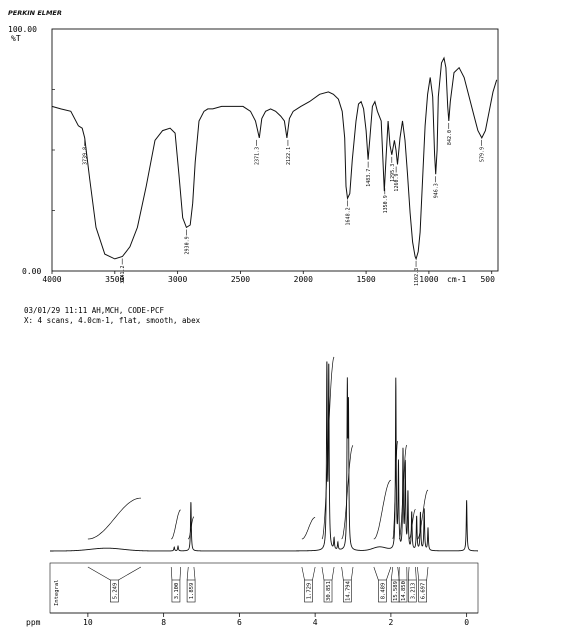 This screenshot has width=576, height=635. Describe the element at coordinates (239, 622) in the screenshot. I see `nmr-x-tick-label: 6` at that location.